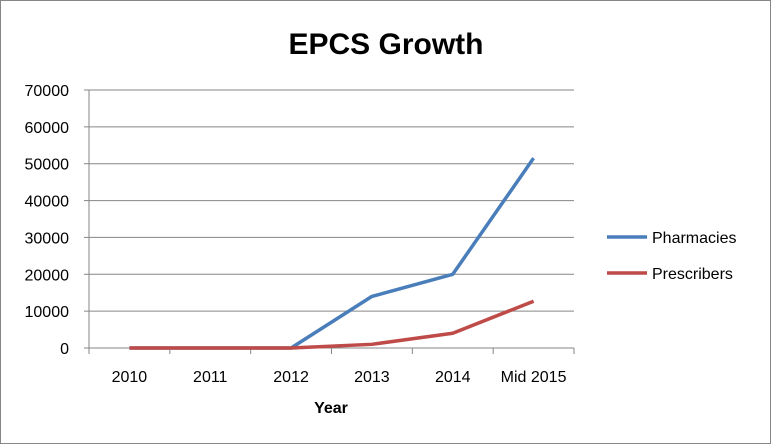  What do you see at coordinates (332, 324) in the screenshot?
I see `series-line-prescribers` at bounding box center [332, 324].